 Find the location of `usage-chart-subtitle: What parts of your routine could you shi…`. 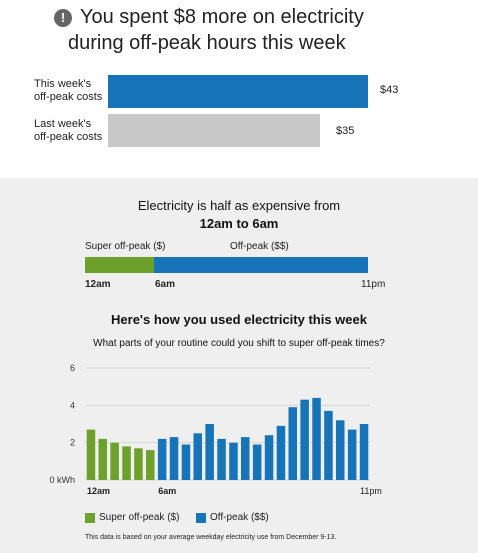

usage-chart-subtitle: What parts of your routine could you shi… is located at coordinates (239, 343).